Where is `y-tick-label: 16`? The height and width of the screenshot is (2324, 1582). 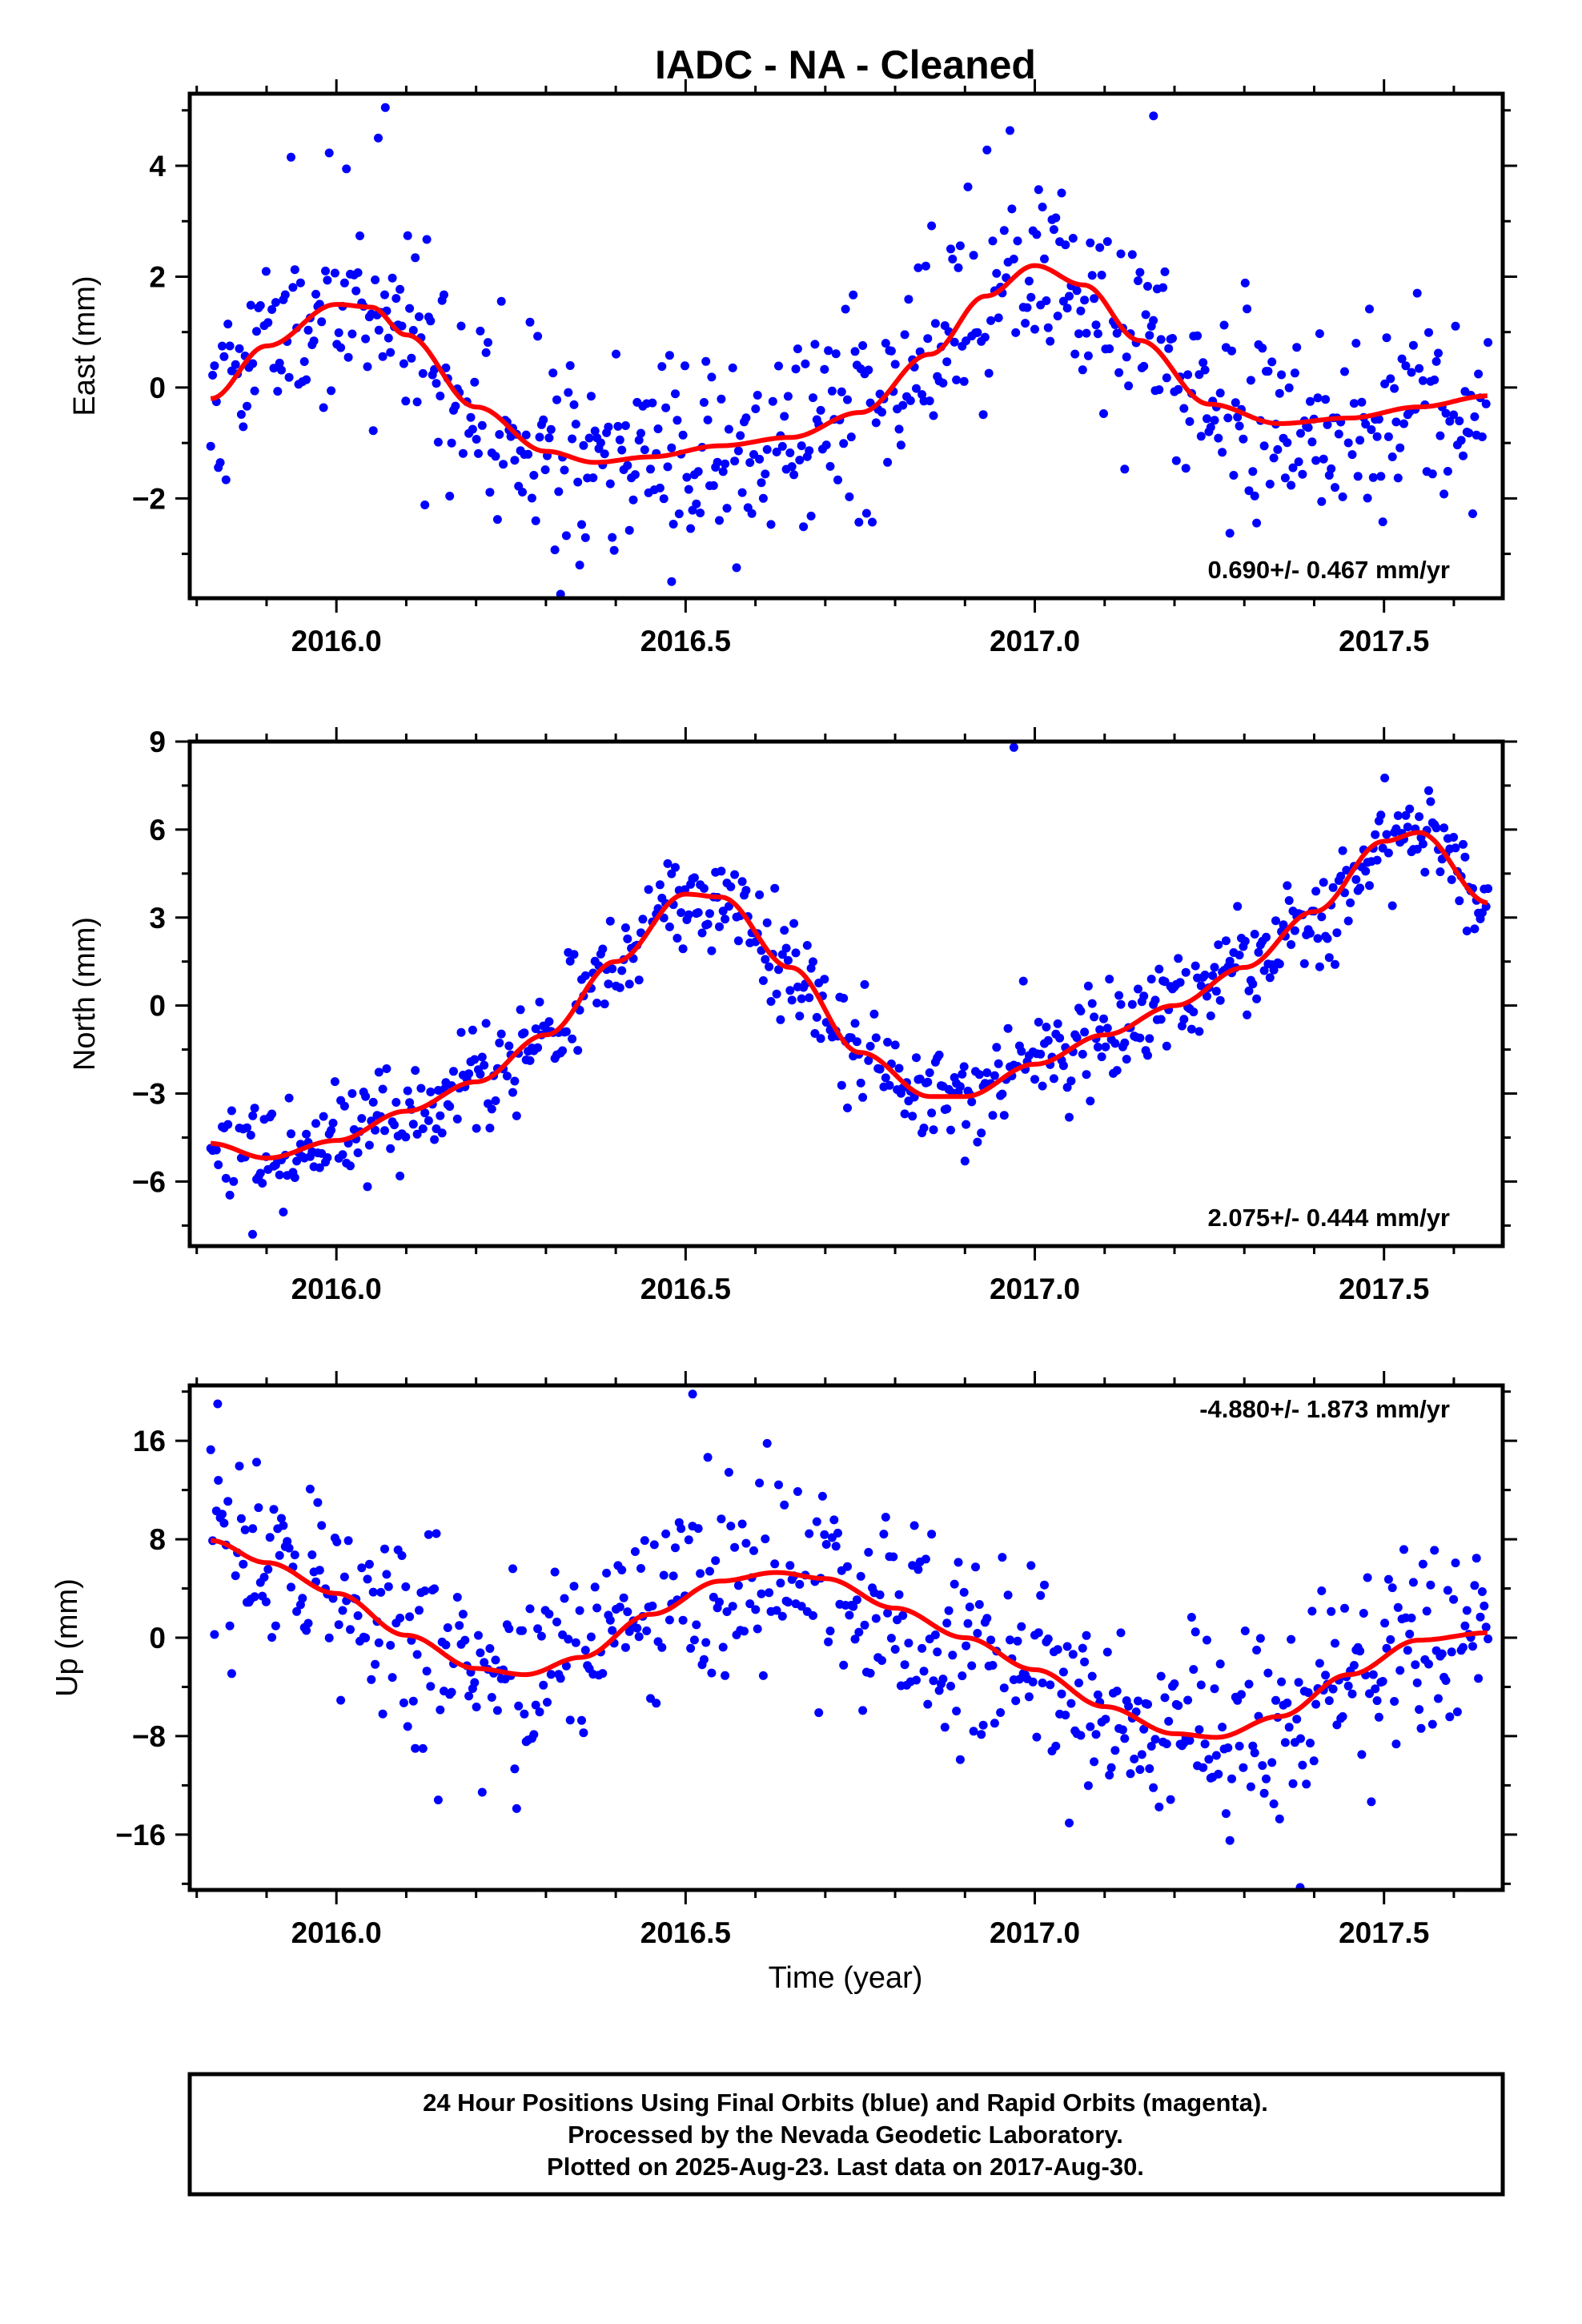 y-tick-label: 16 is located at coordinates (149, 1441).